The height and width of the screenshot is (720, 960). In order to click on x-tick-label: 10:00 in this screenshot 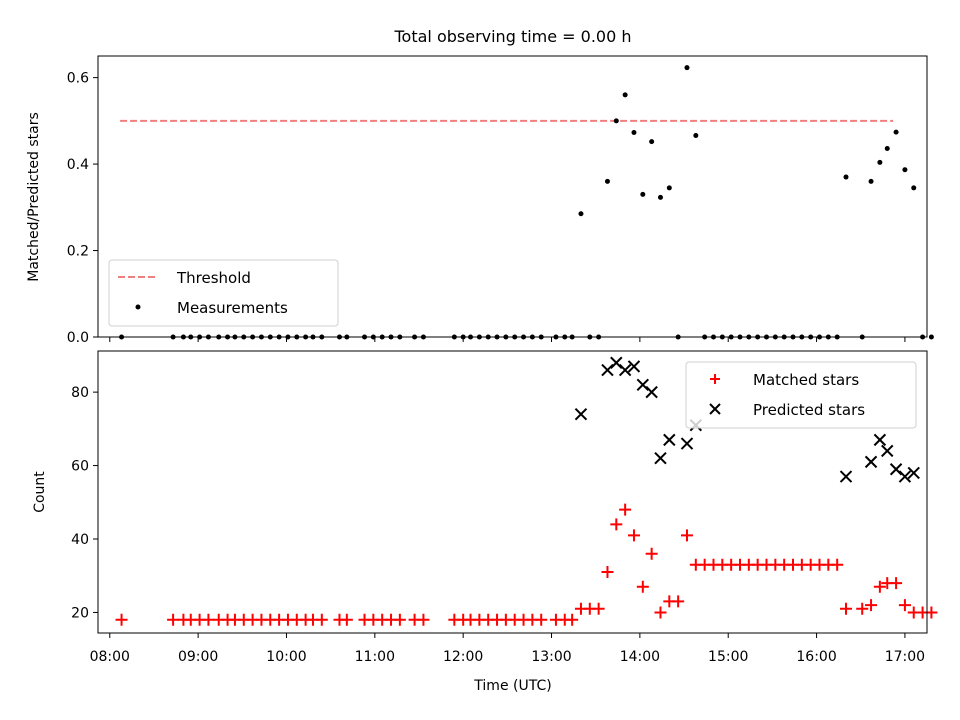, I will do `click(286, 657)`.